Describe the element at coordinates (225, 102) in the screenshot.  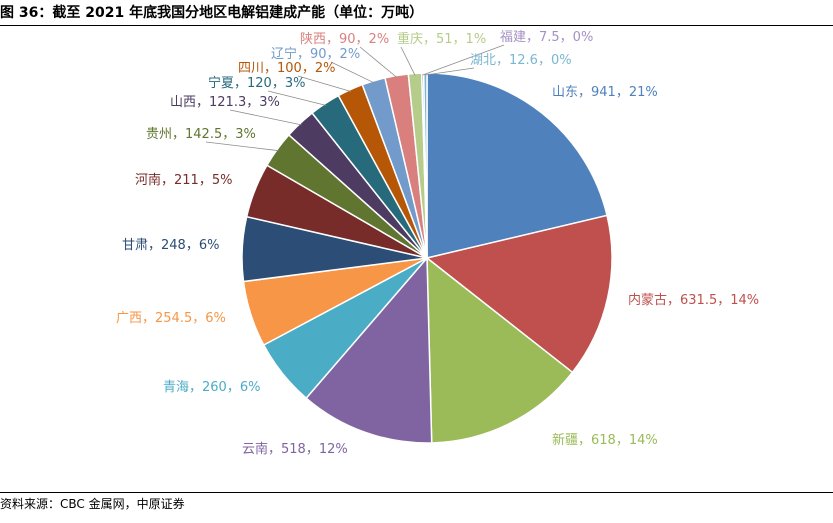
I see `slice-label-10: 山西，121.3，3%` at that location.